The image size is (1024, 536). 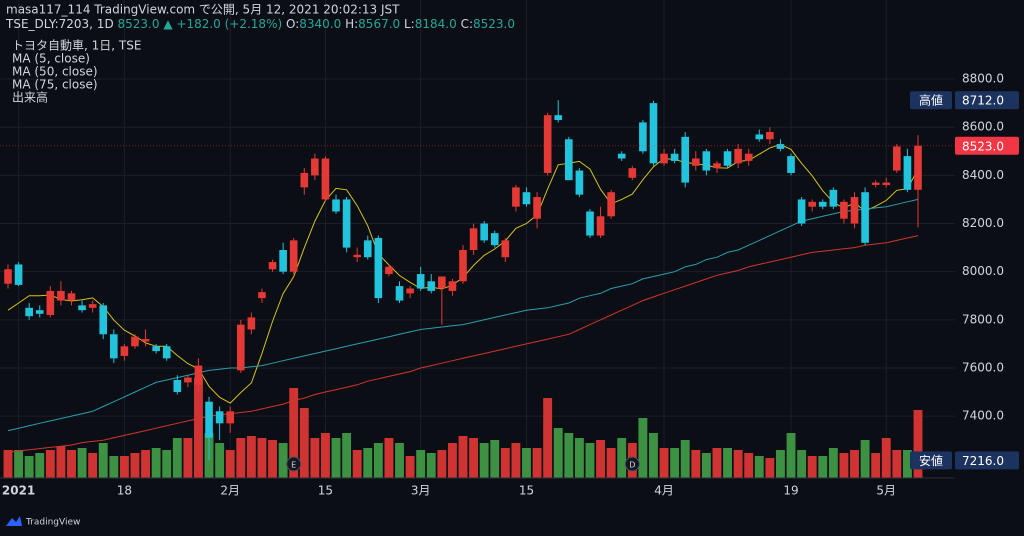 I want to click on price-marker-label: 高値, so click(x=931, y=100).